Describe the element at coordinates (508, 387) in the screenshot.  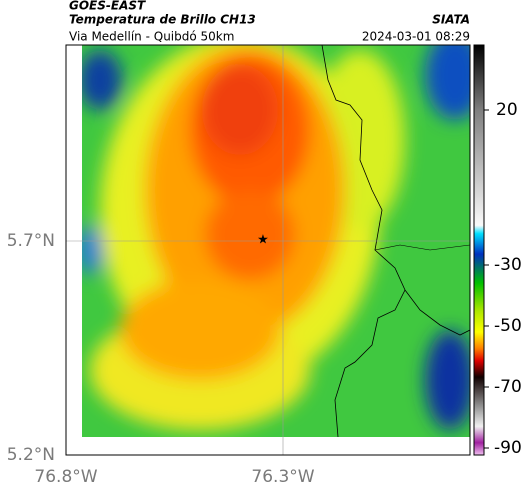
I see `colorbar-label: -70` at that location.